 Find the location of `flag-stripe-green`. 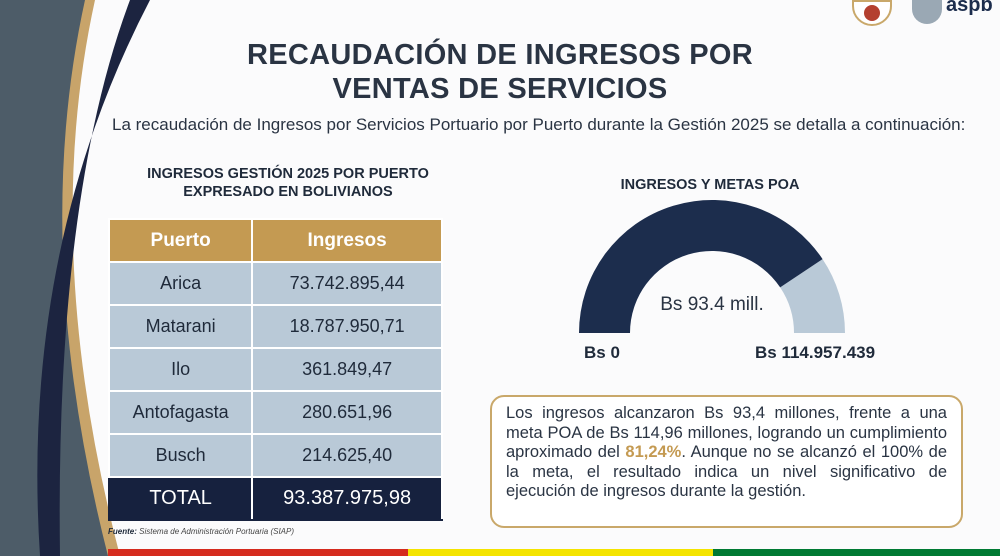

flag-stripe-green is located at coordinates (856, 552).